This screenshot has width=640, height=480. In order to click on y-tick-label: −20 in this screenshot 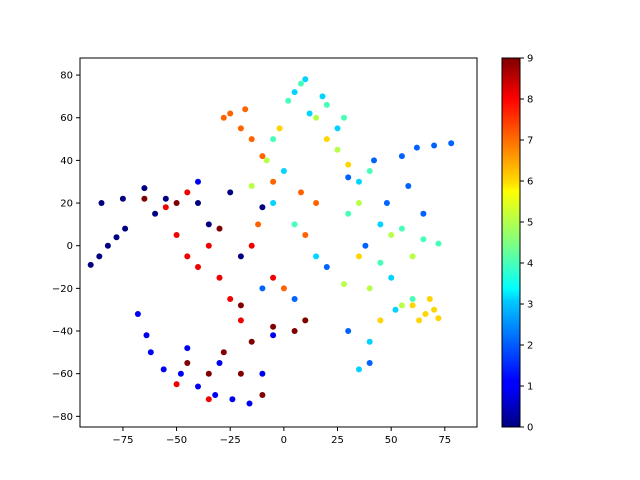, I will do `click(62, 289)`.